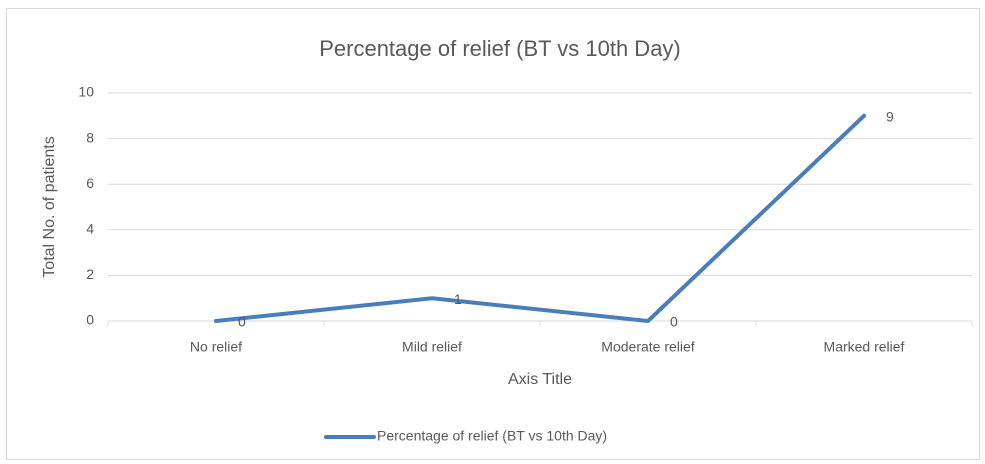 Image resolution: width=985 pixels, height=464 pixels. What do you see at coordinates (90, 137) in the screenshot?
I see `y-tick-label: 8` at bounding box center [90, 137].